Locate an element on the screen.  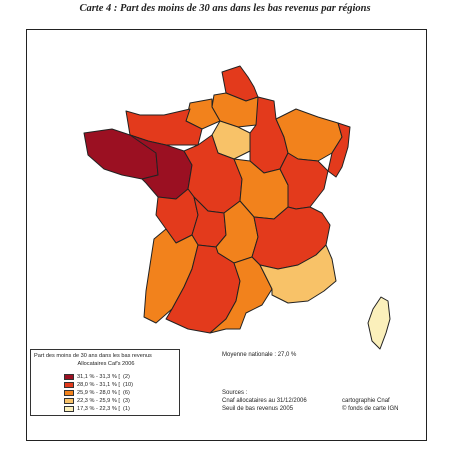
legend-label: 17,3 % - 22,3 % [ (1) is located at coordinates (103, 408).